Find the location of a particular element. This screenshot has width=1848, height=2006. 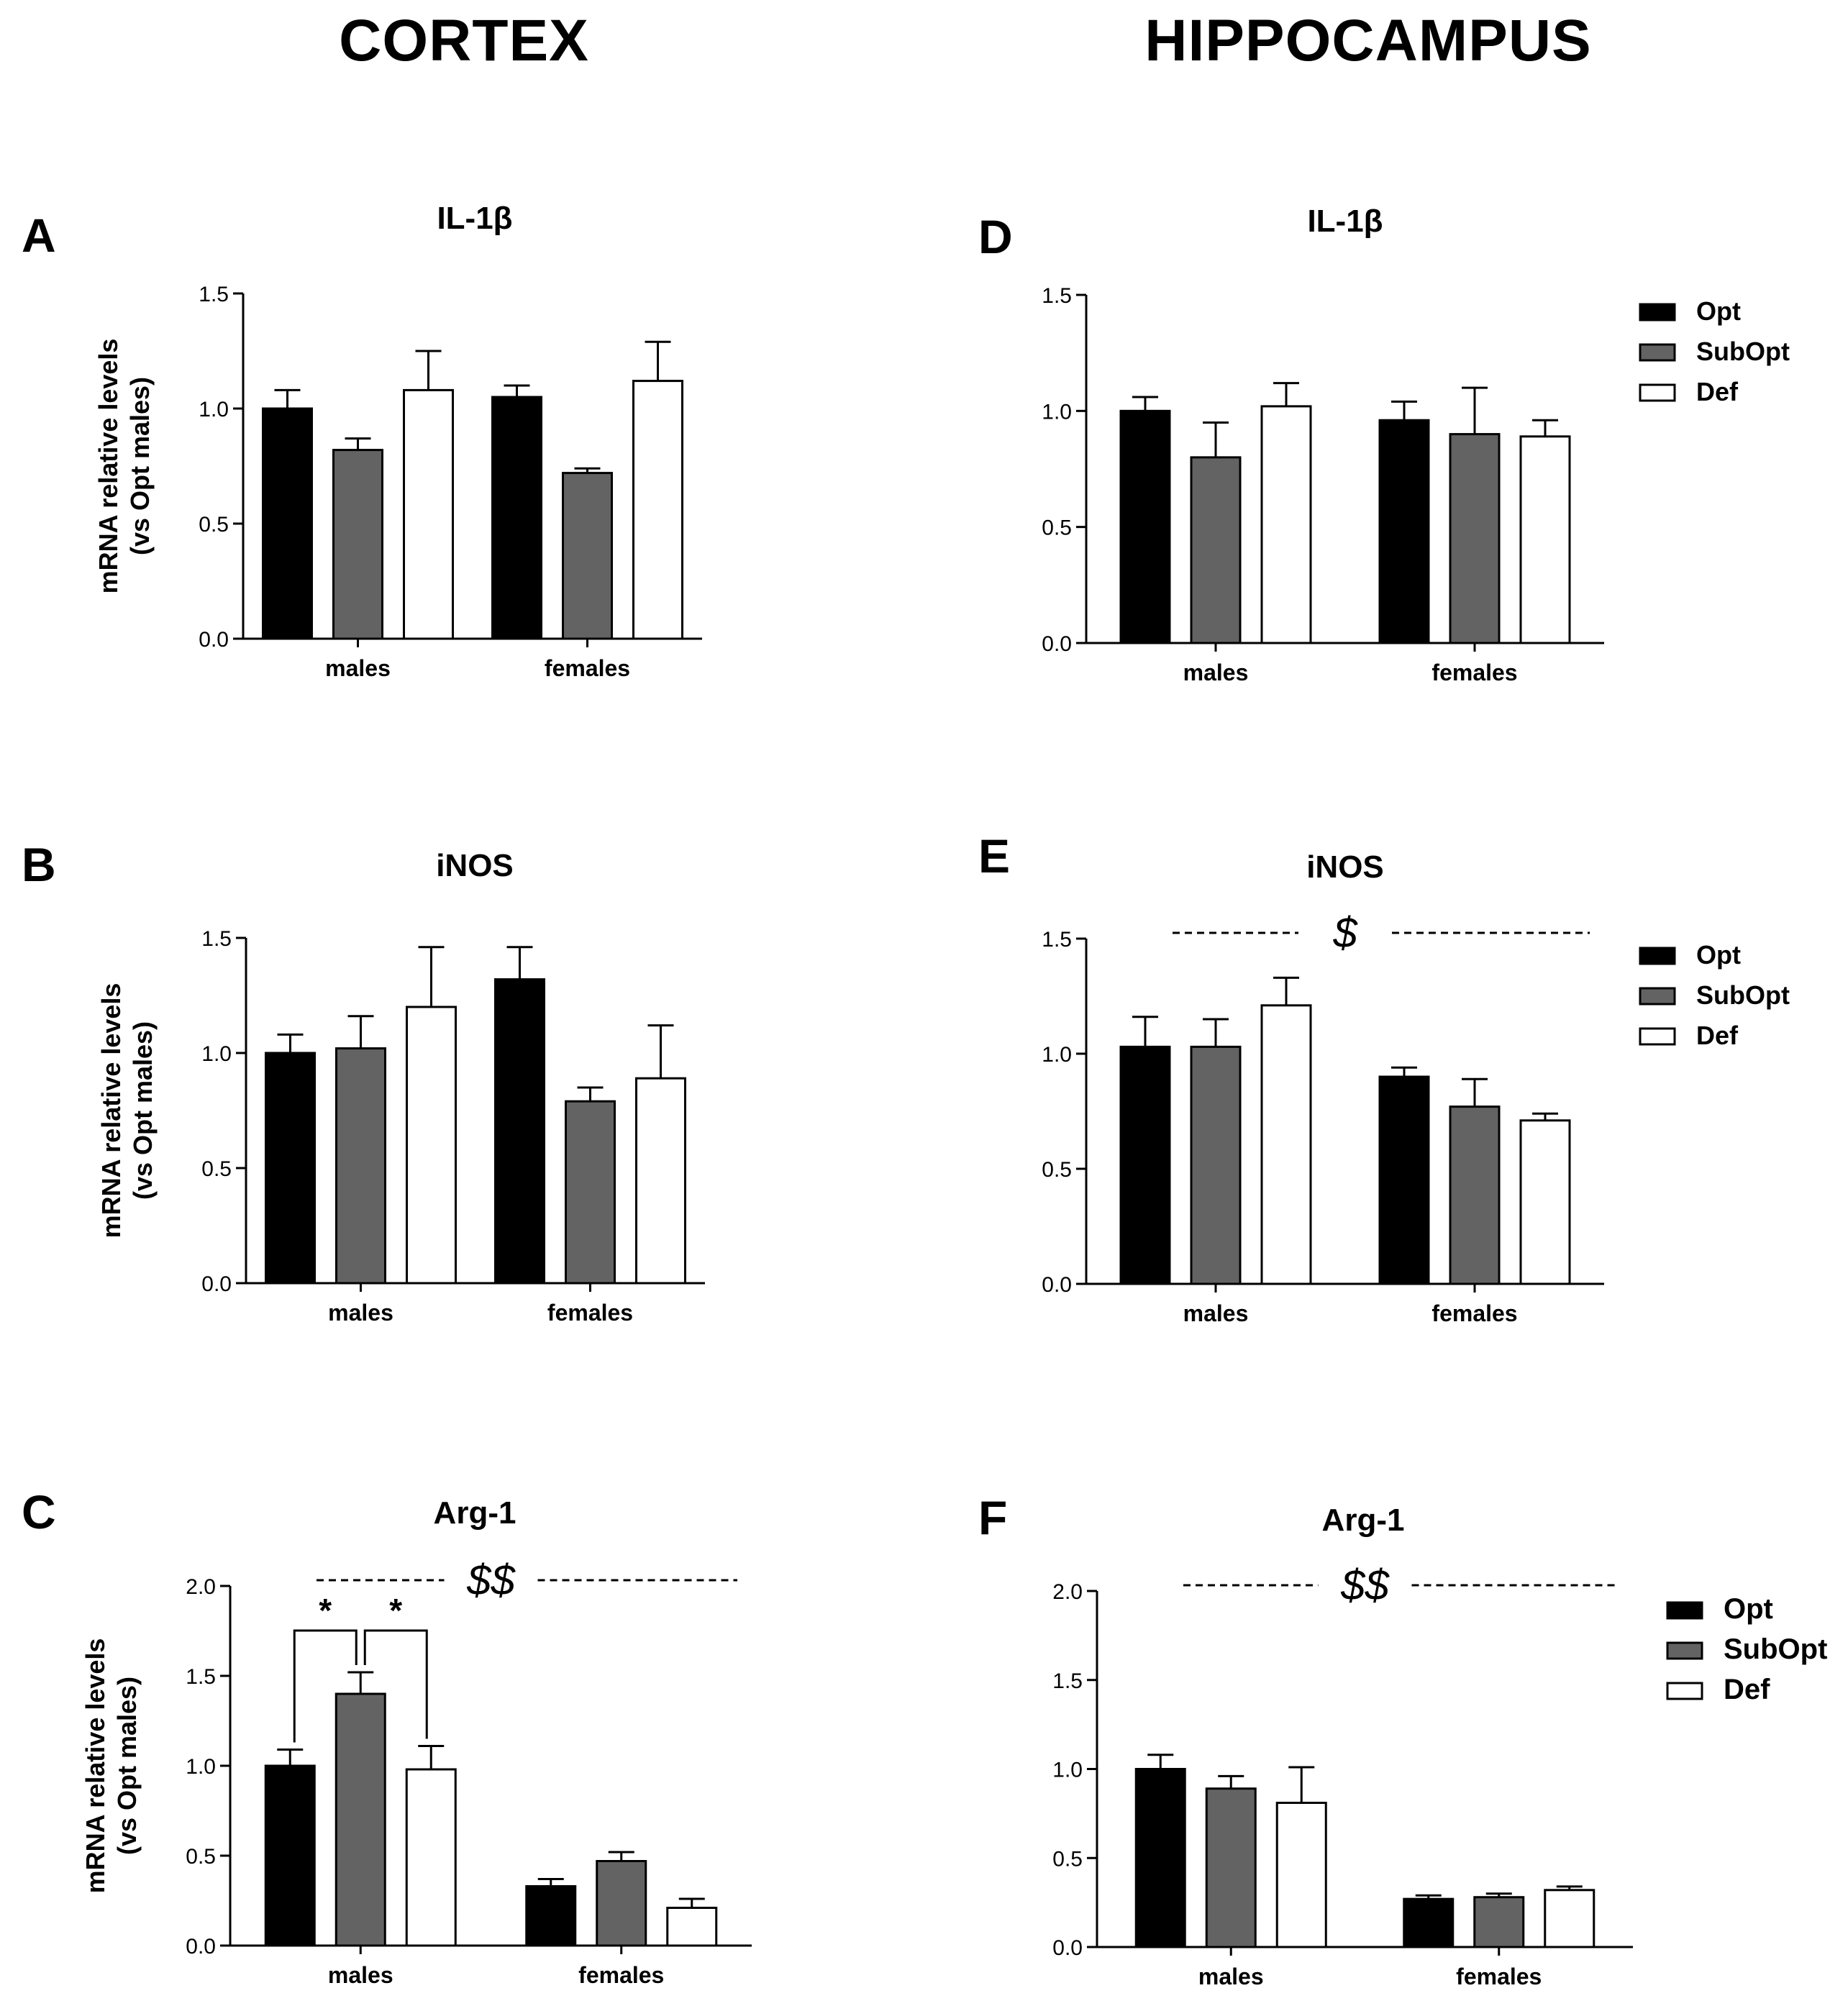

chart-title: Arg-1 is located at coordinates (475, 1513).